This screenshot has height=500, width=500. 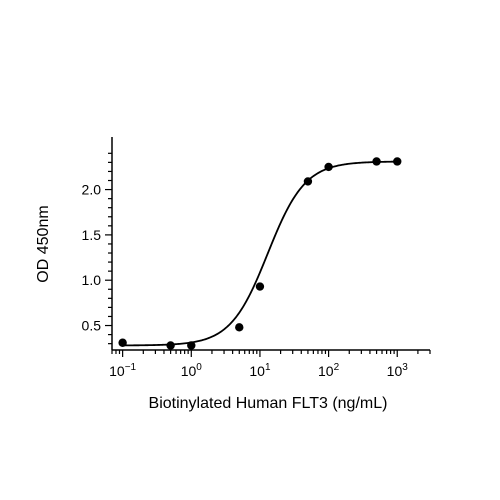 What do you see at coordinates (92, 326) in the screenshot?
I see `y-tick-label: 0.5` at bounding box center [92, 326].